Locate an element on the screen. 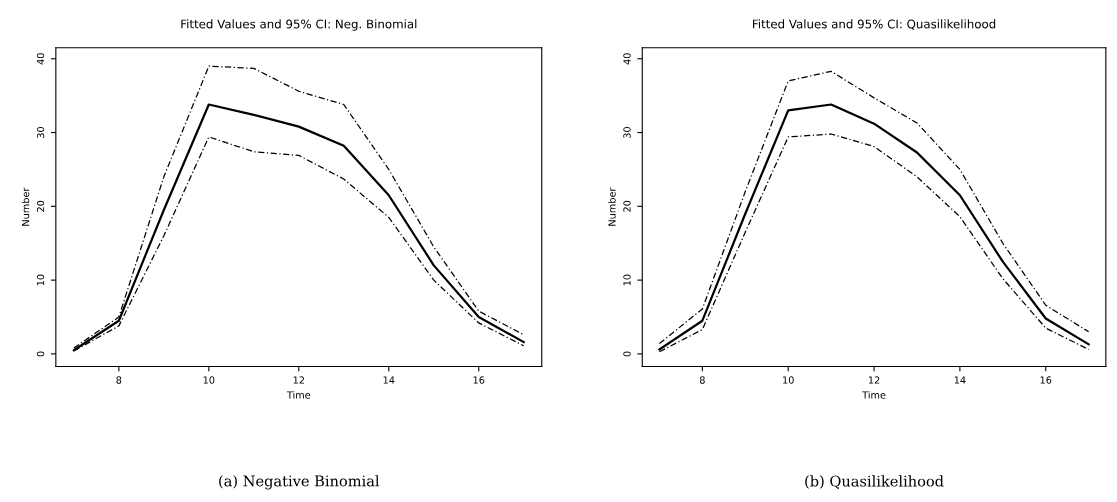 The height and width of the screenshot is (502, 1117). text: (a) Negative Binomial is located at coordinates (299, 482).